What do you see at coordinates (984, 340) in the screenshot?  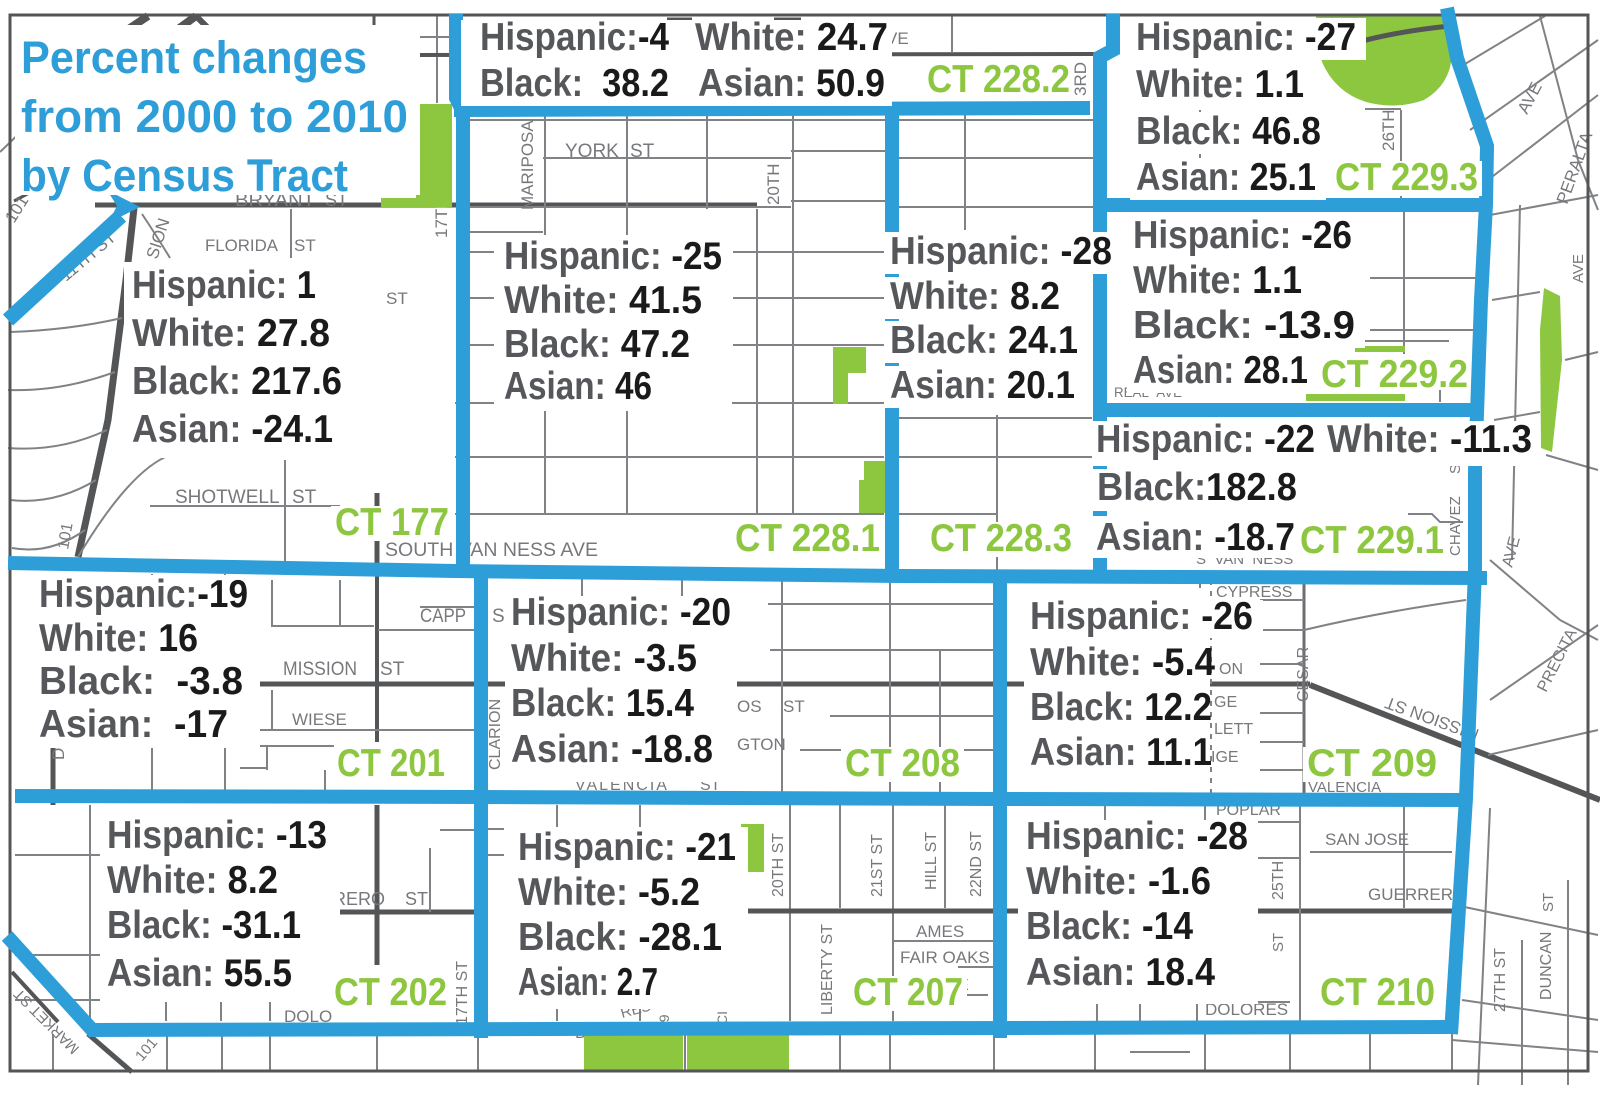 I see `svg-text: Black: 24.1` at bounding box center [984, 340].